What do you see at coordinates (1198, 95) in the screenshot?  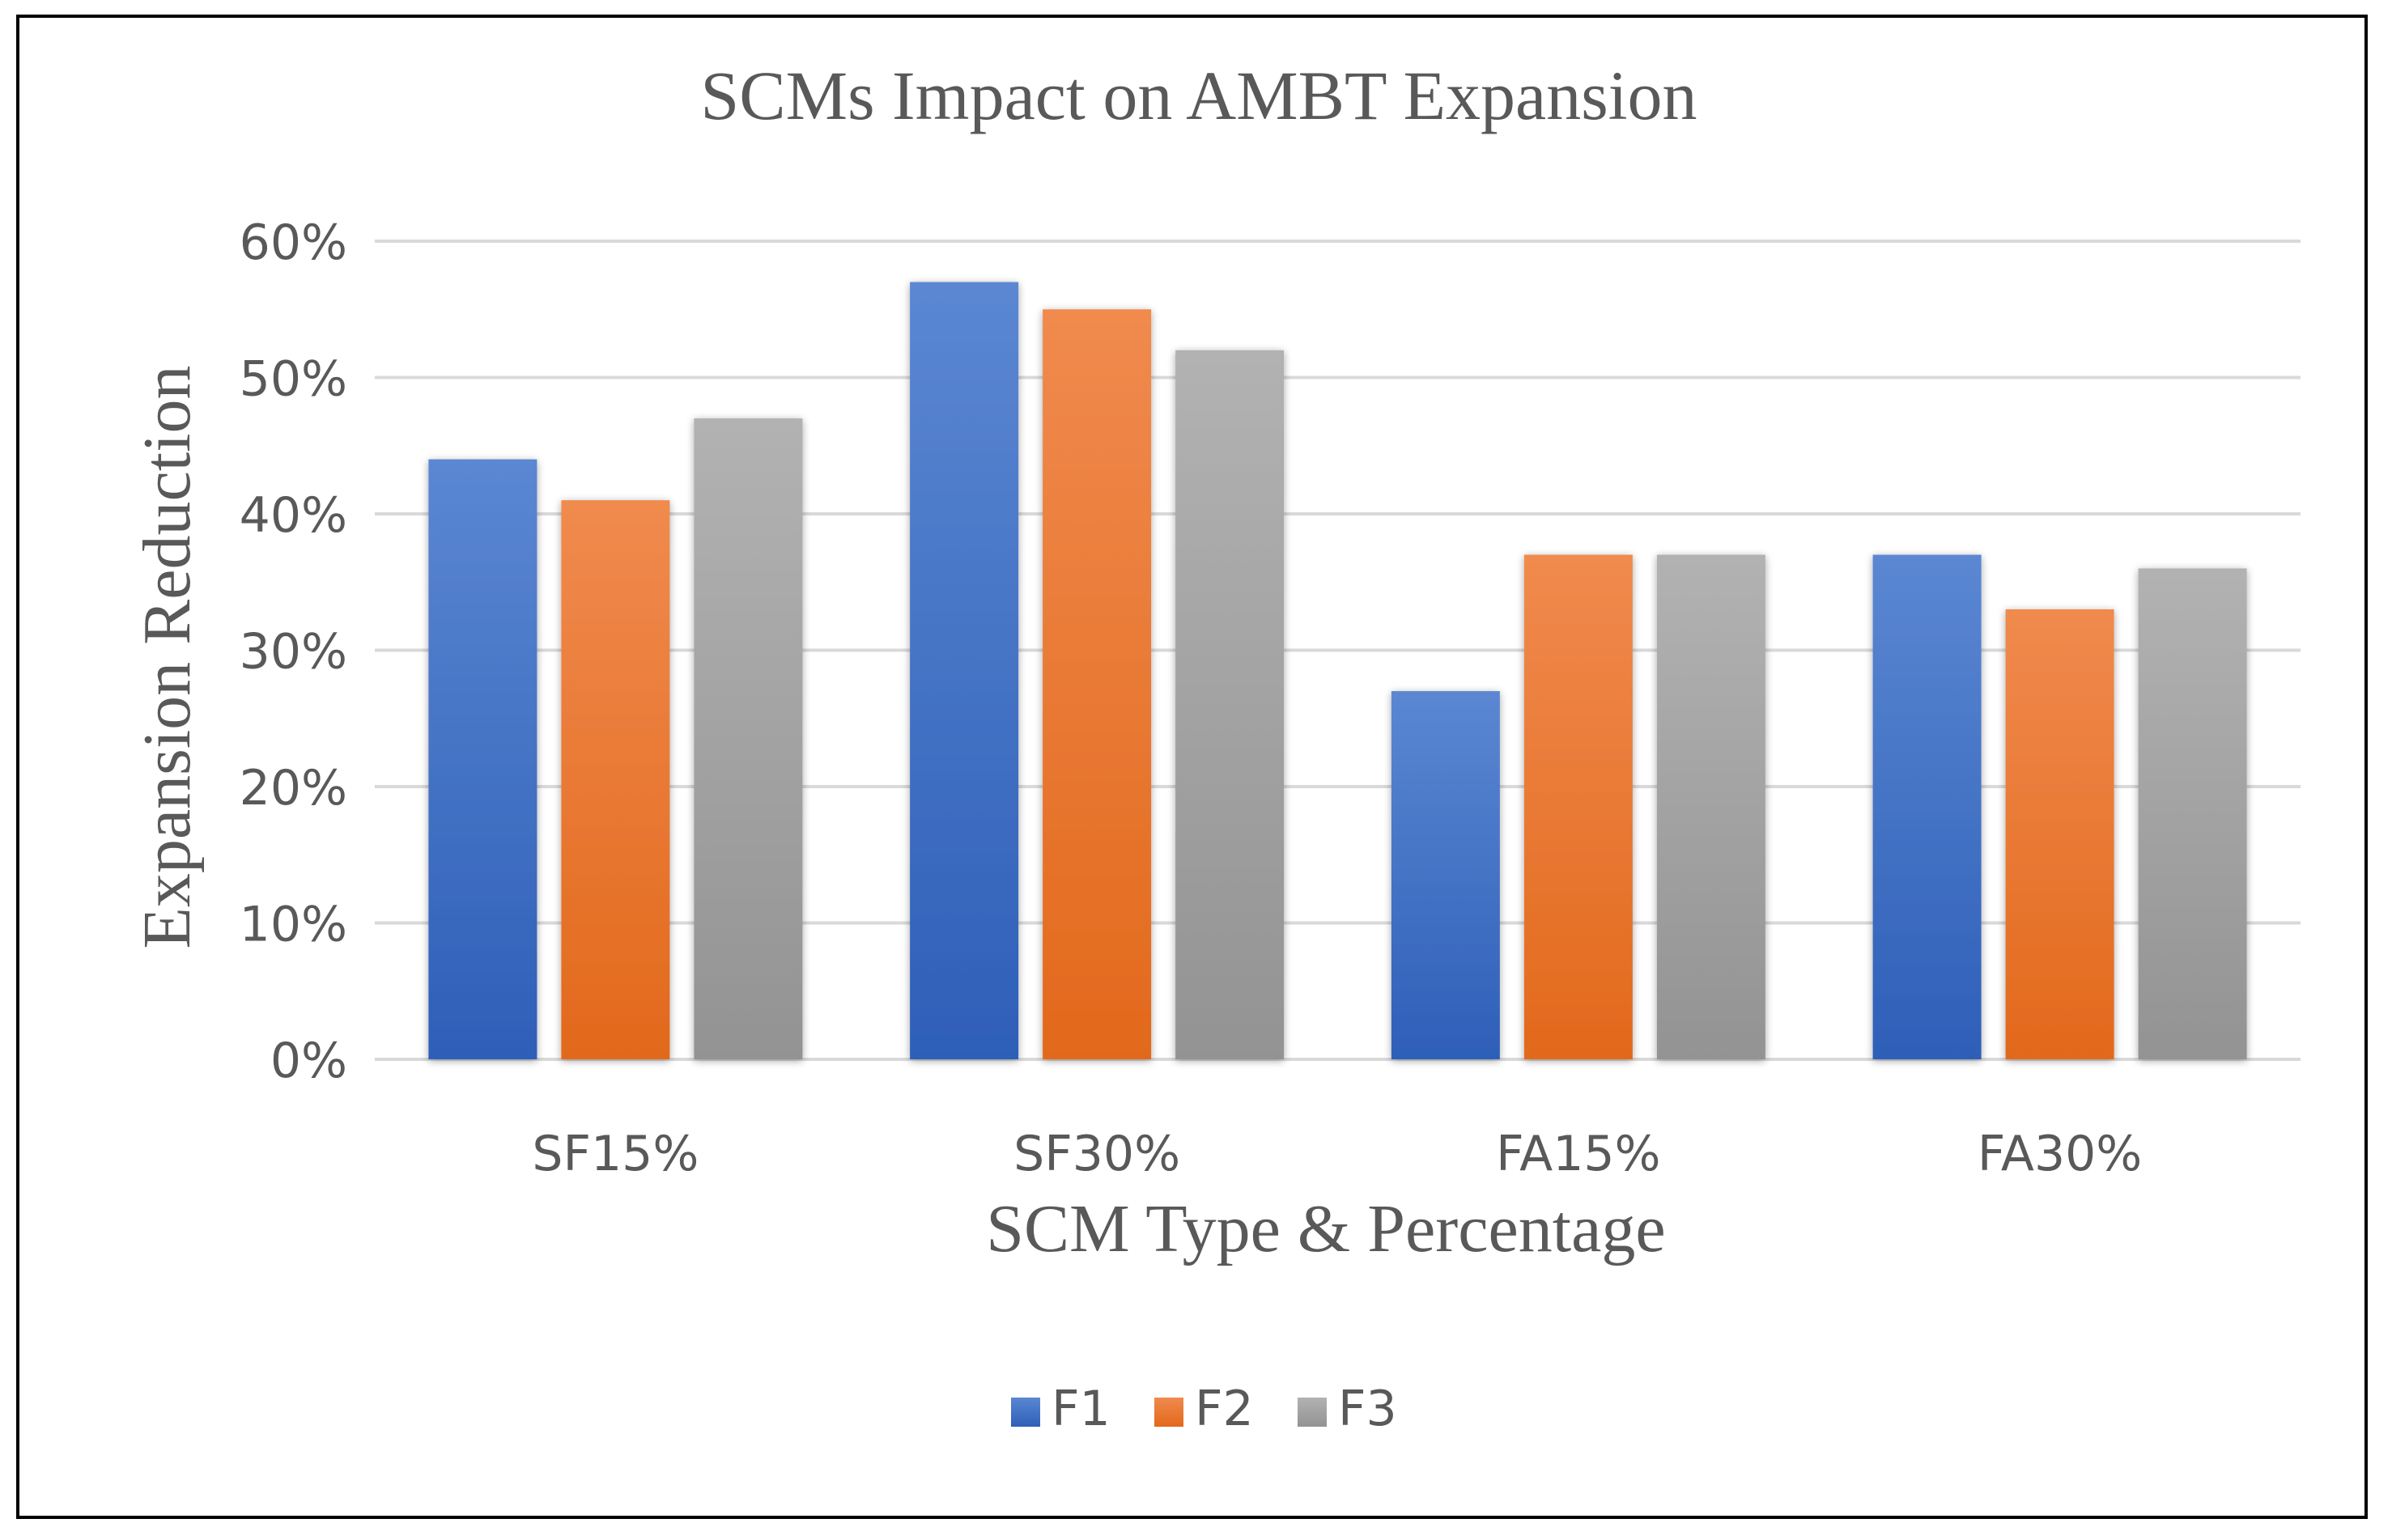 I see `chart-title: SCMs Impact on AMBT Expansion` at bounding box center [1198, 95].